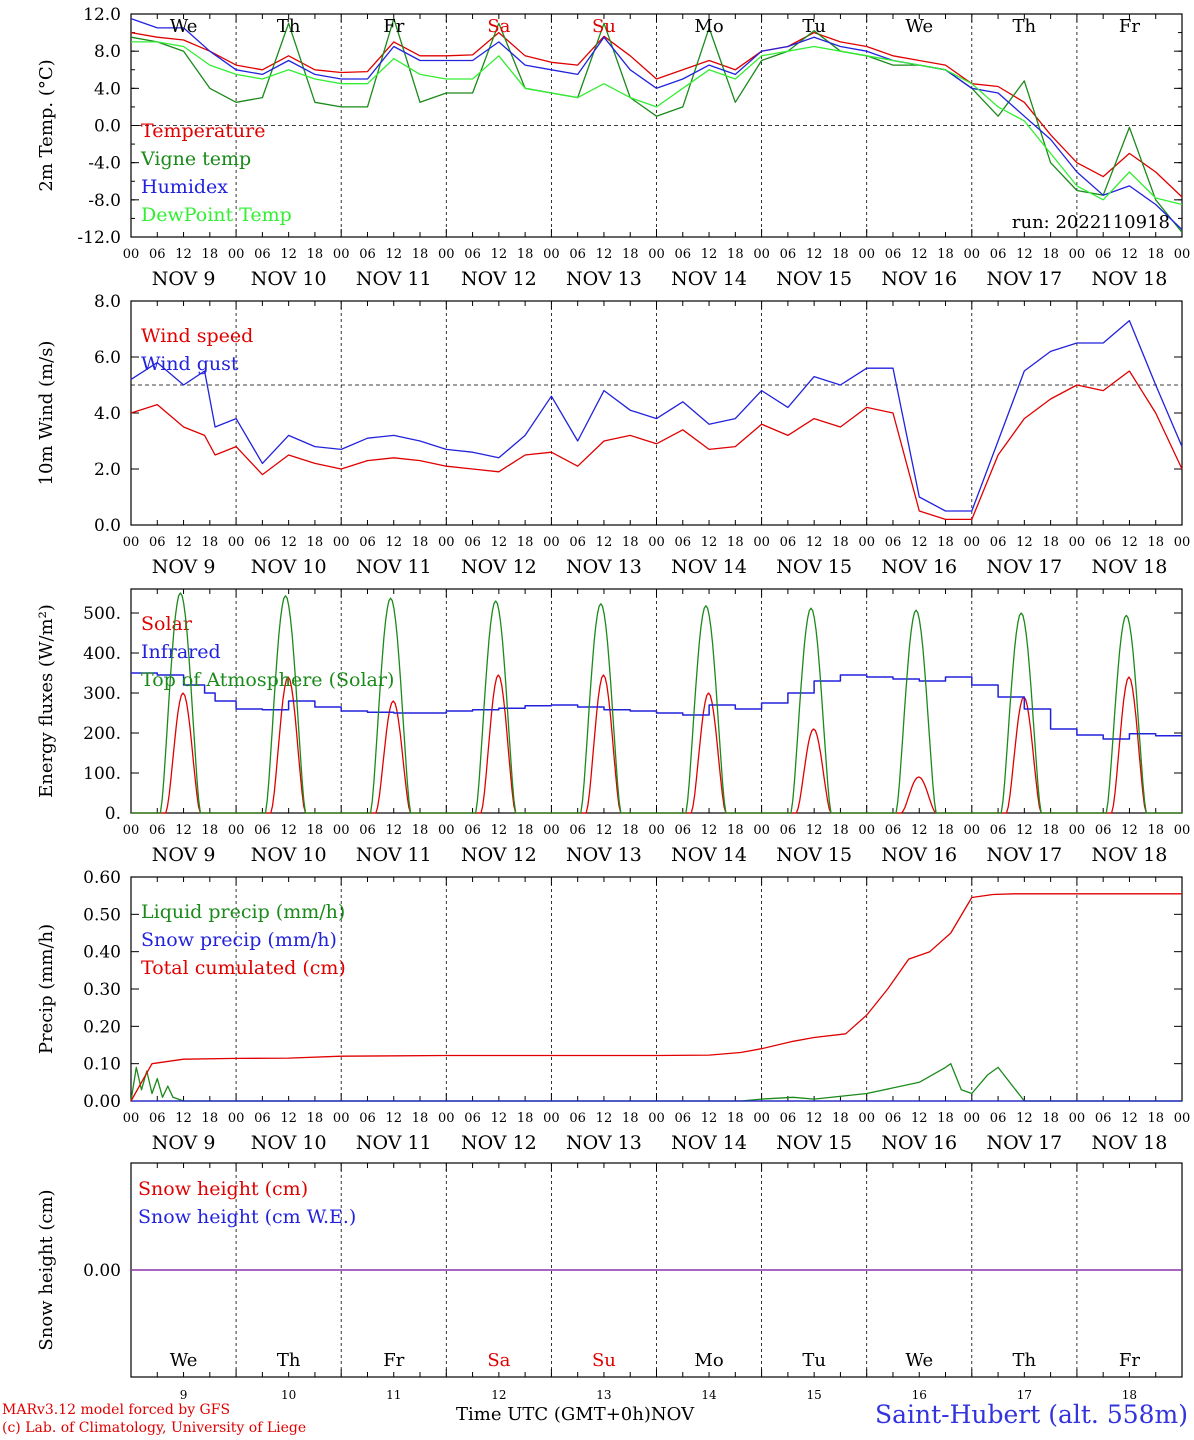  What do you see at coordinates (216, 215) in the screenshot?
I see `legend-entry: DewPoint Temp` at bounding box center [216, 215].